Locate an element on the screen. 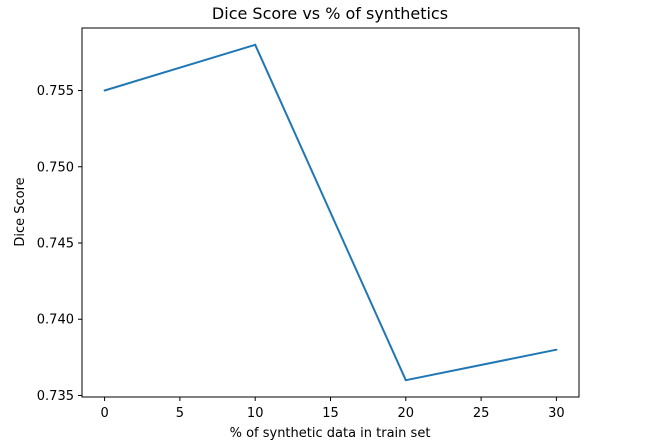 This screenshot has width=645, height=446. y-tick-label: 0.740 is located at coordinates (55, 320).